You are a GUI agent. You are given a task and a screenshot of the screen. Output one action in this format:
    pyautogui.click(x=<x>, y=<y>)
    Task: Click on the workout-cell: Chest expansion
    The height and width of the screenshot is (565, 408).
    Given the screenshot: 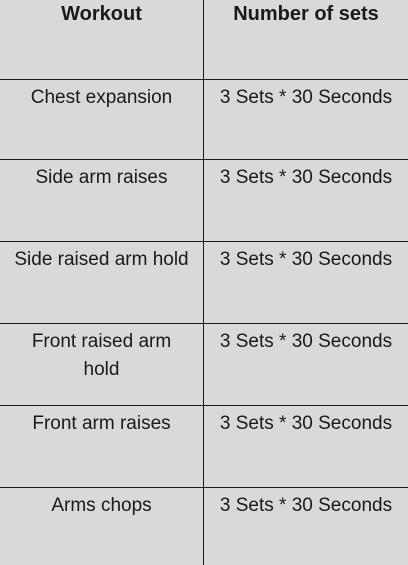 What is the action you would take?
    pyautogui.click(x=102, y=120)
    